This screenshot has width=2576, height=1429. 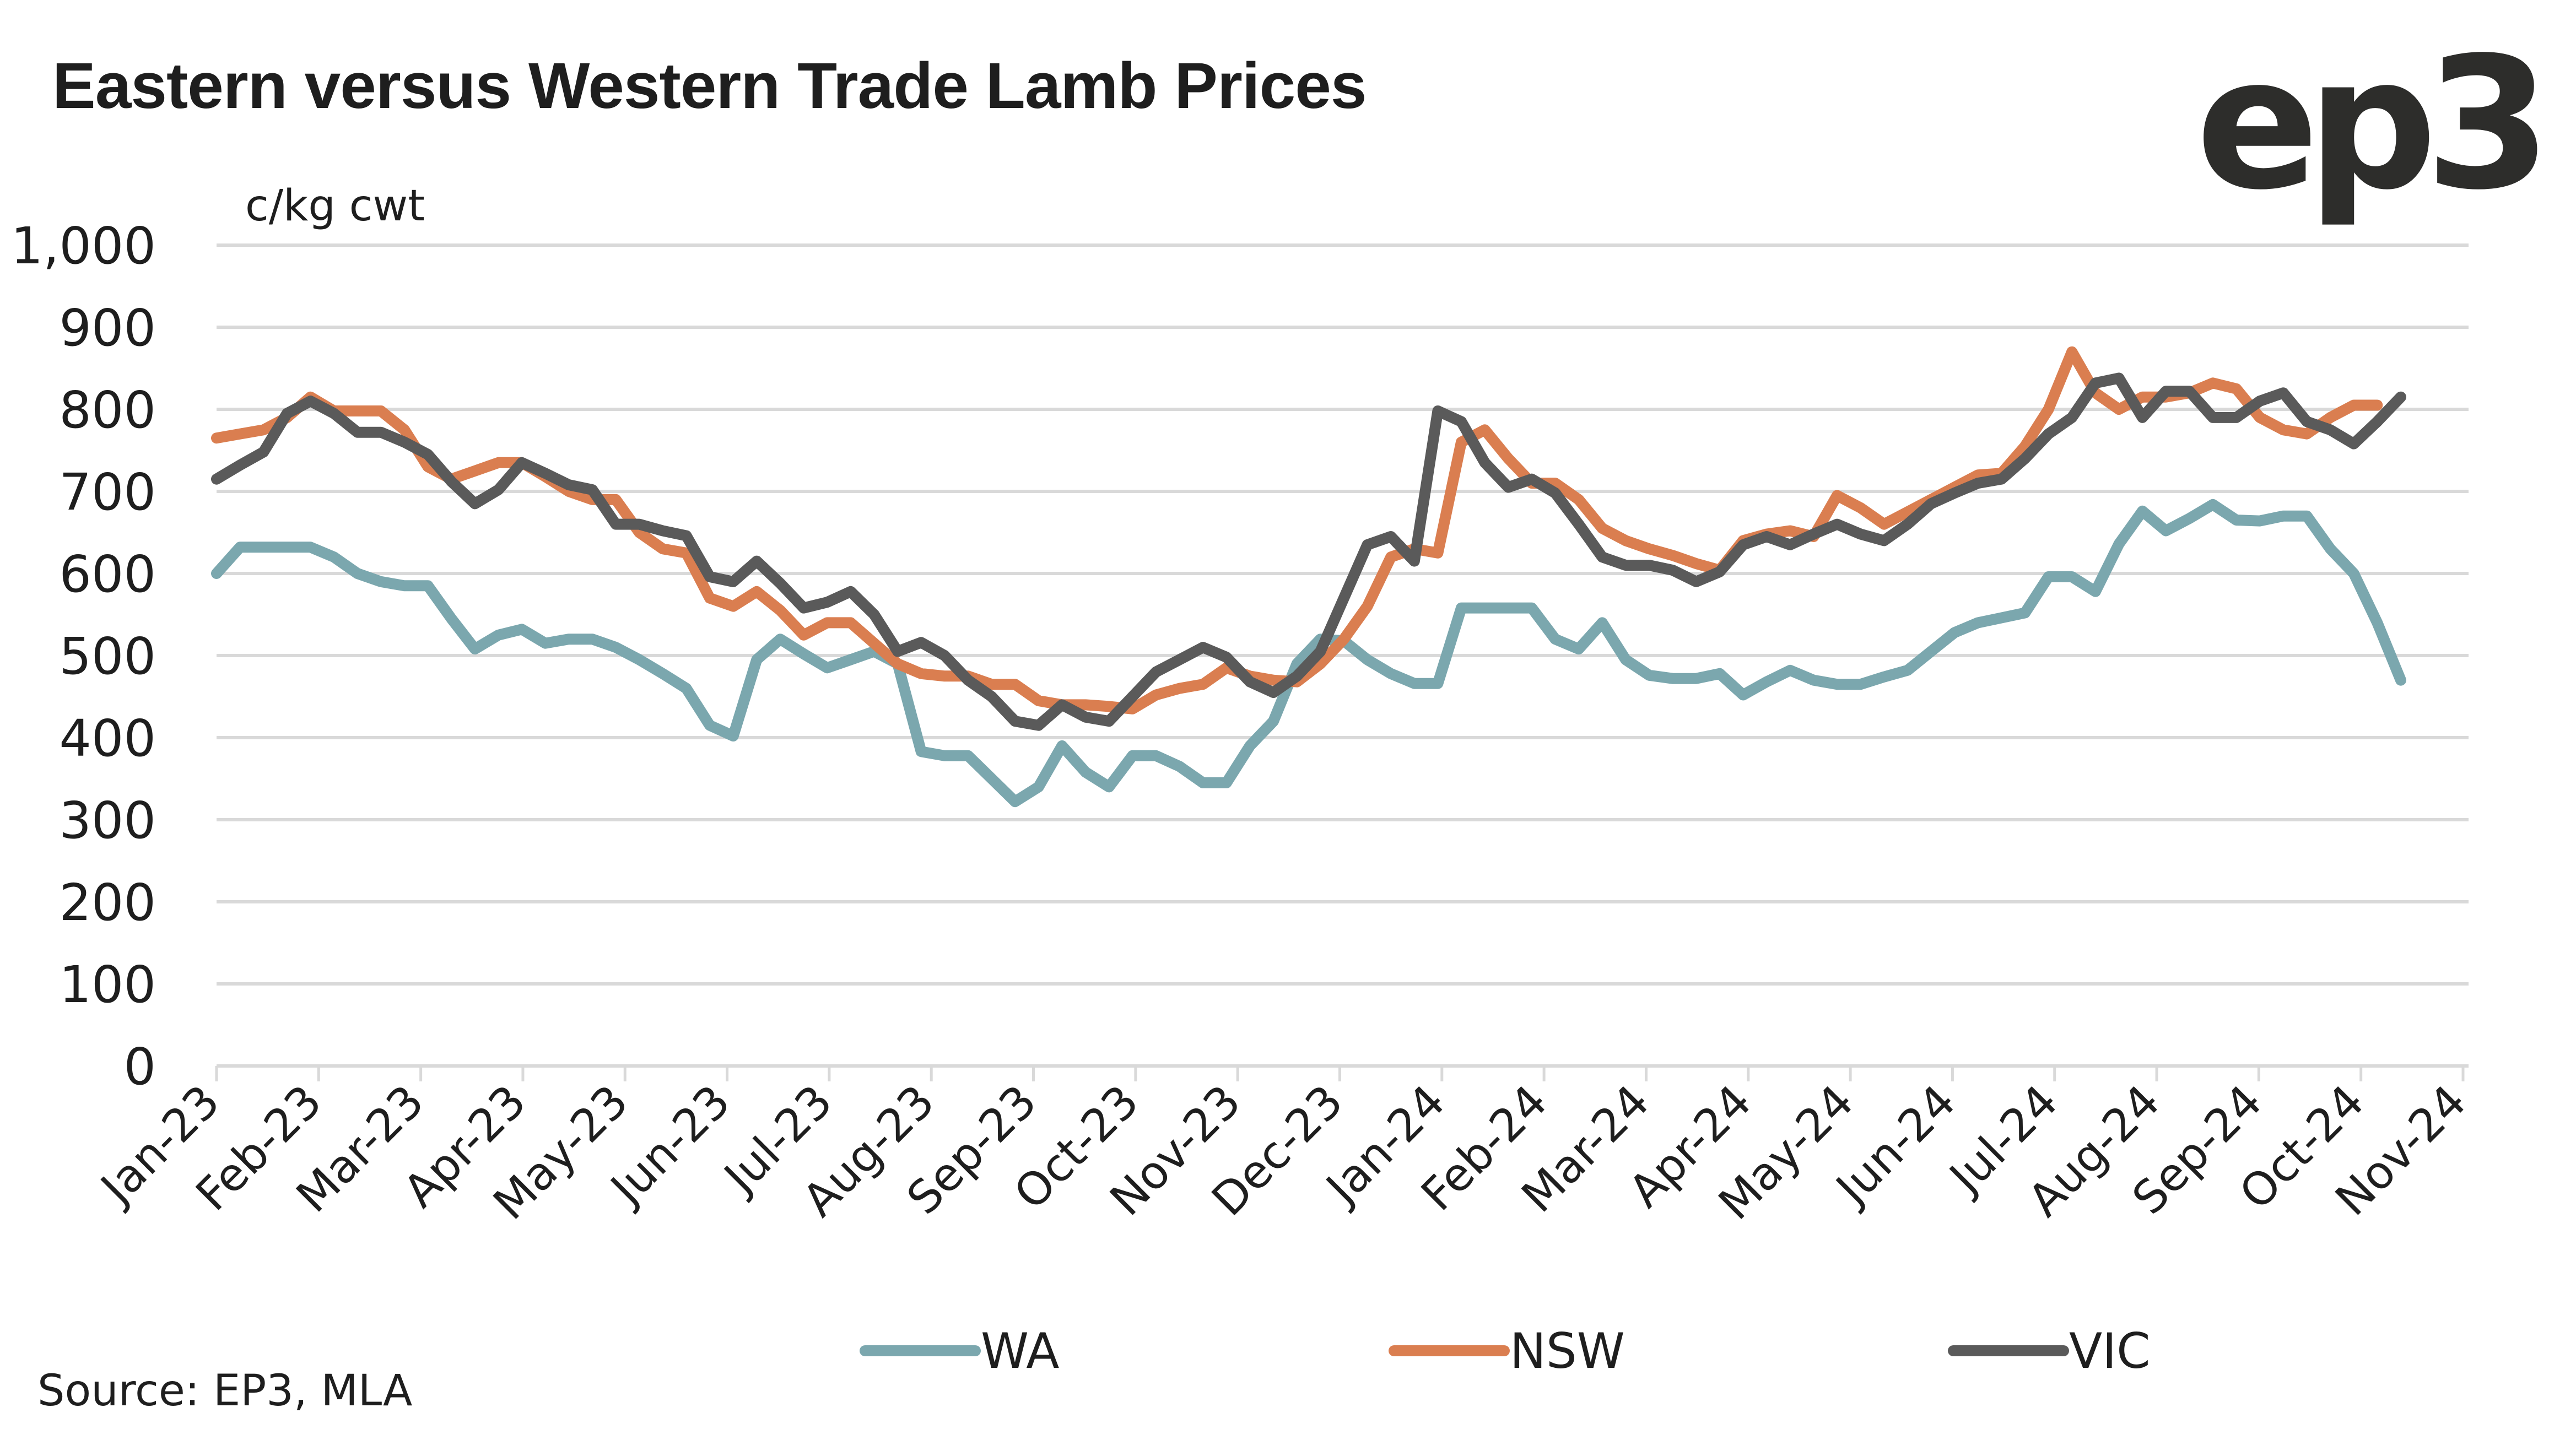 What do you see at coordinates (107, 984) in the screenshot?
I see `y-tick-label: 100` at bounding box center [107, 984].